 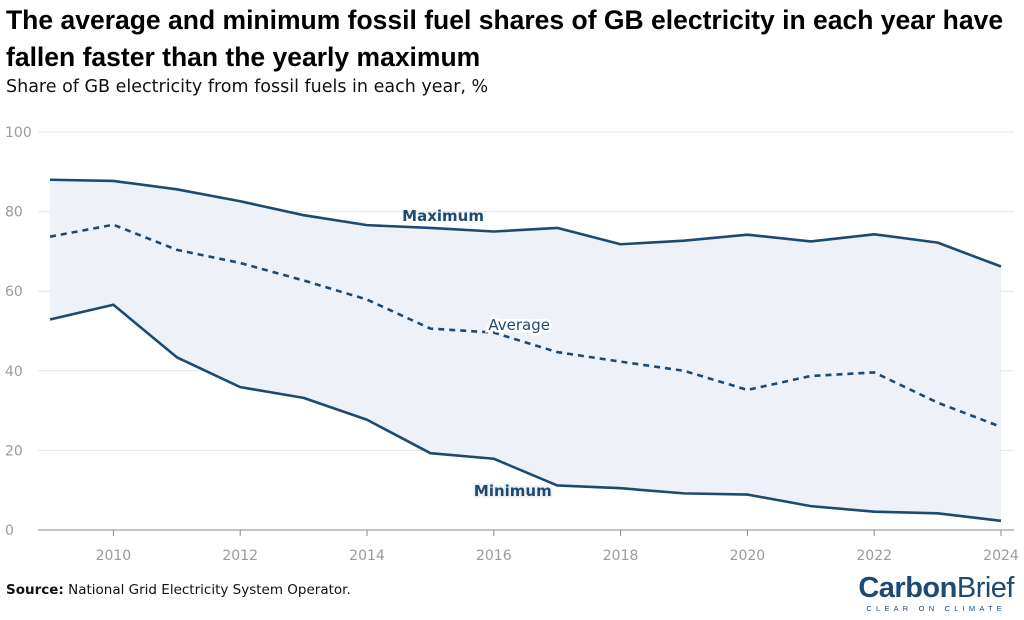 I want to click on y-axis-ticks: 0 20 40 60 80 100, so click(x=18, y=332).